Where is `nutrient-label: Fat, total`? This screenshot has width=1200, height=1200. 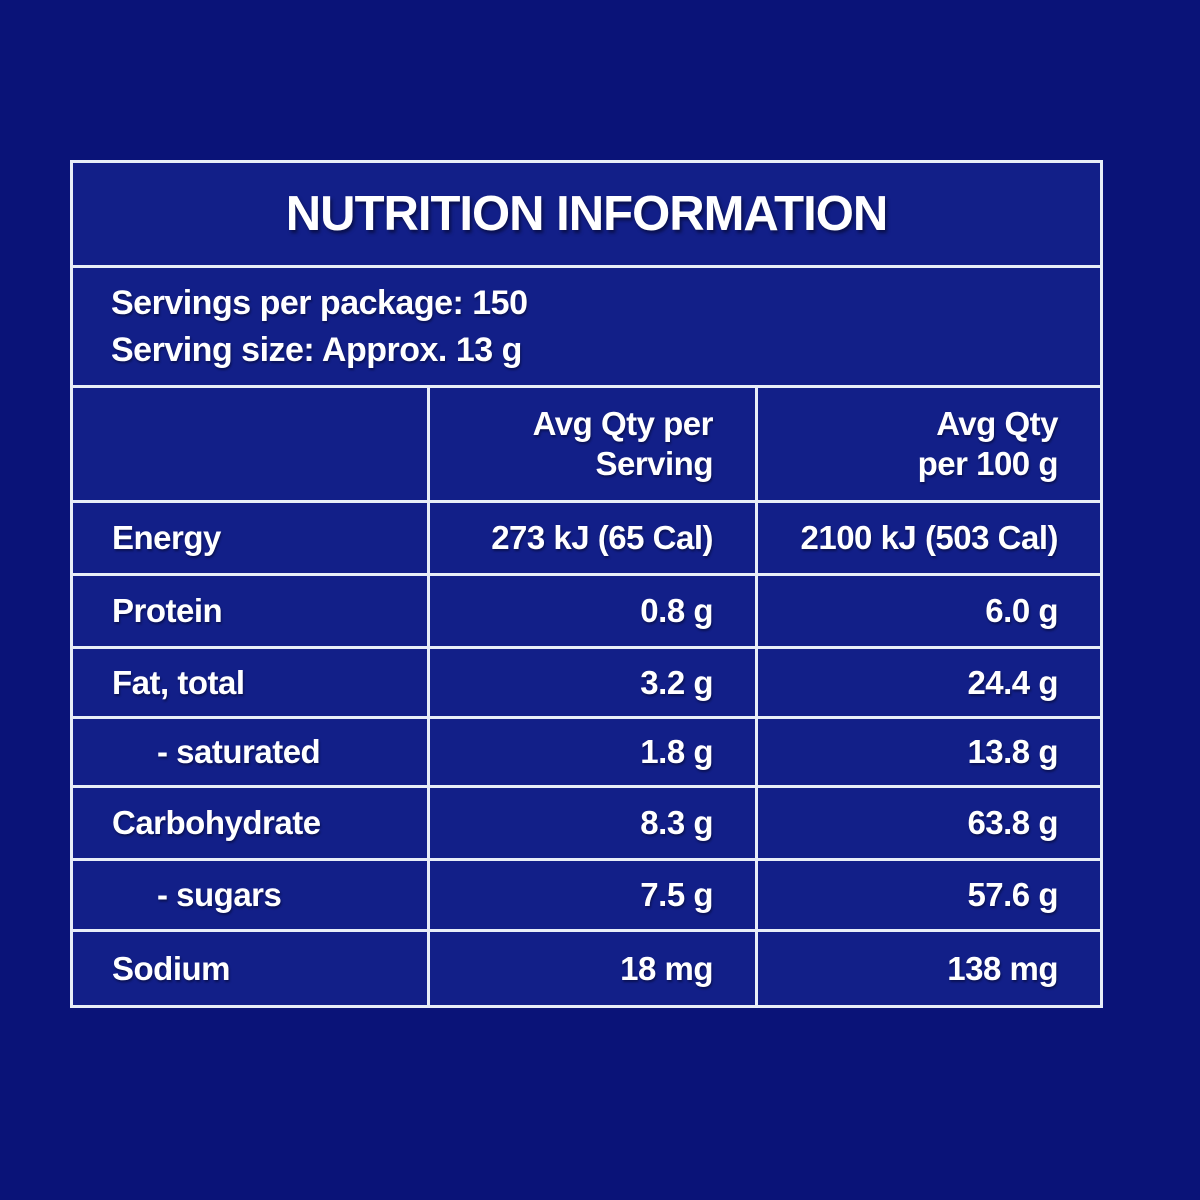
nutrient-label: Fat, total is located at coordinates (250, 682).